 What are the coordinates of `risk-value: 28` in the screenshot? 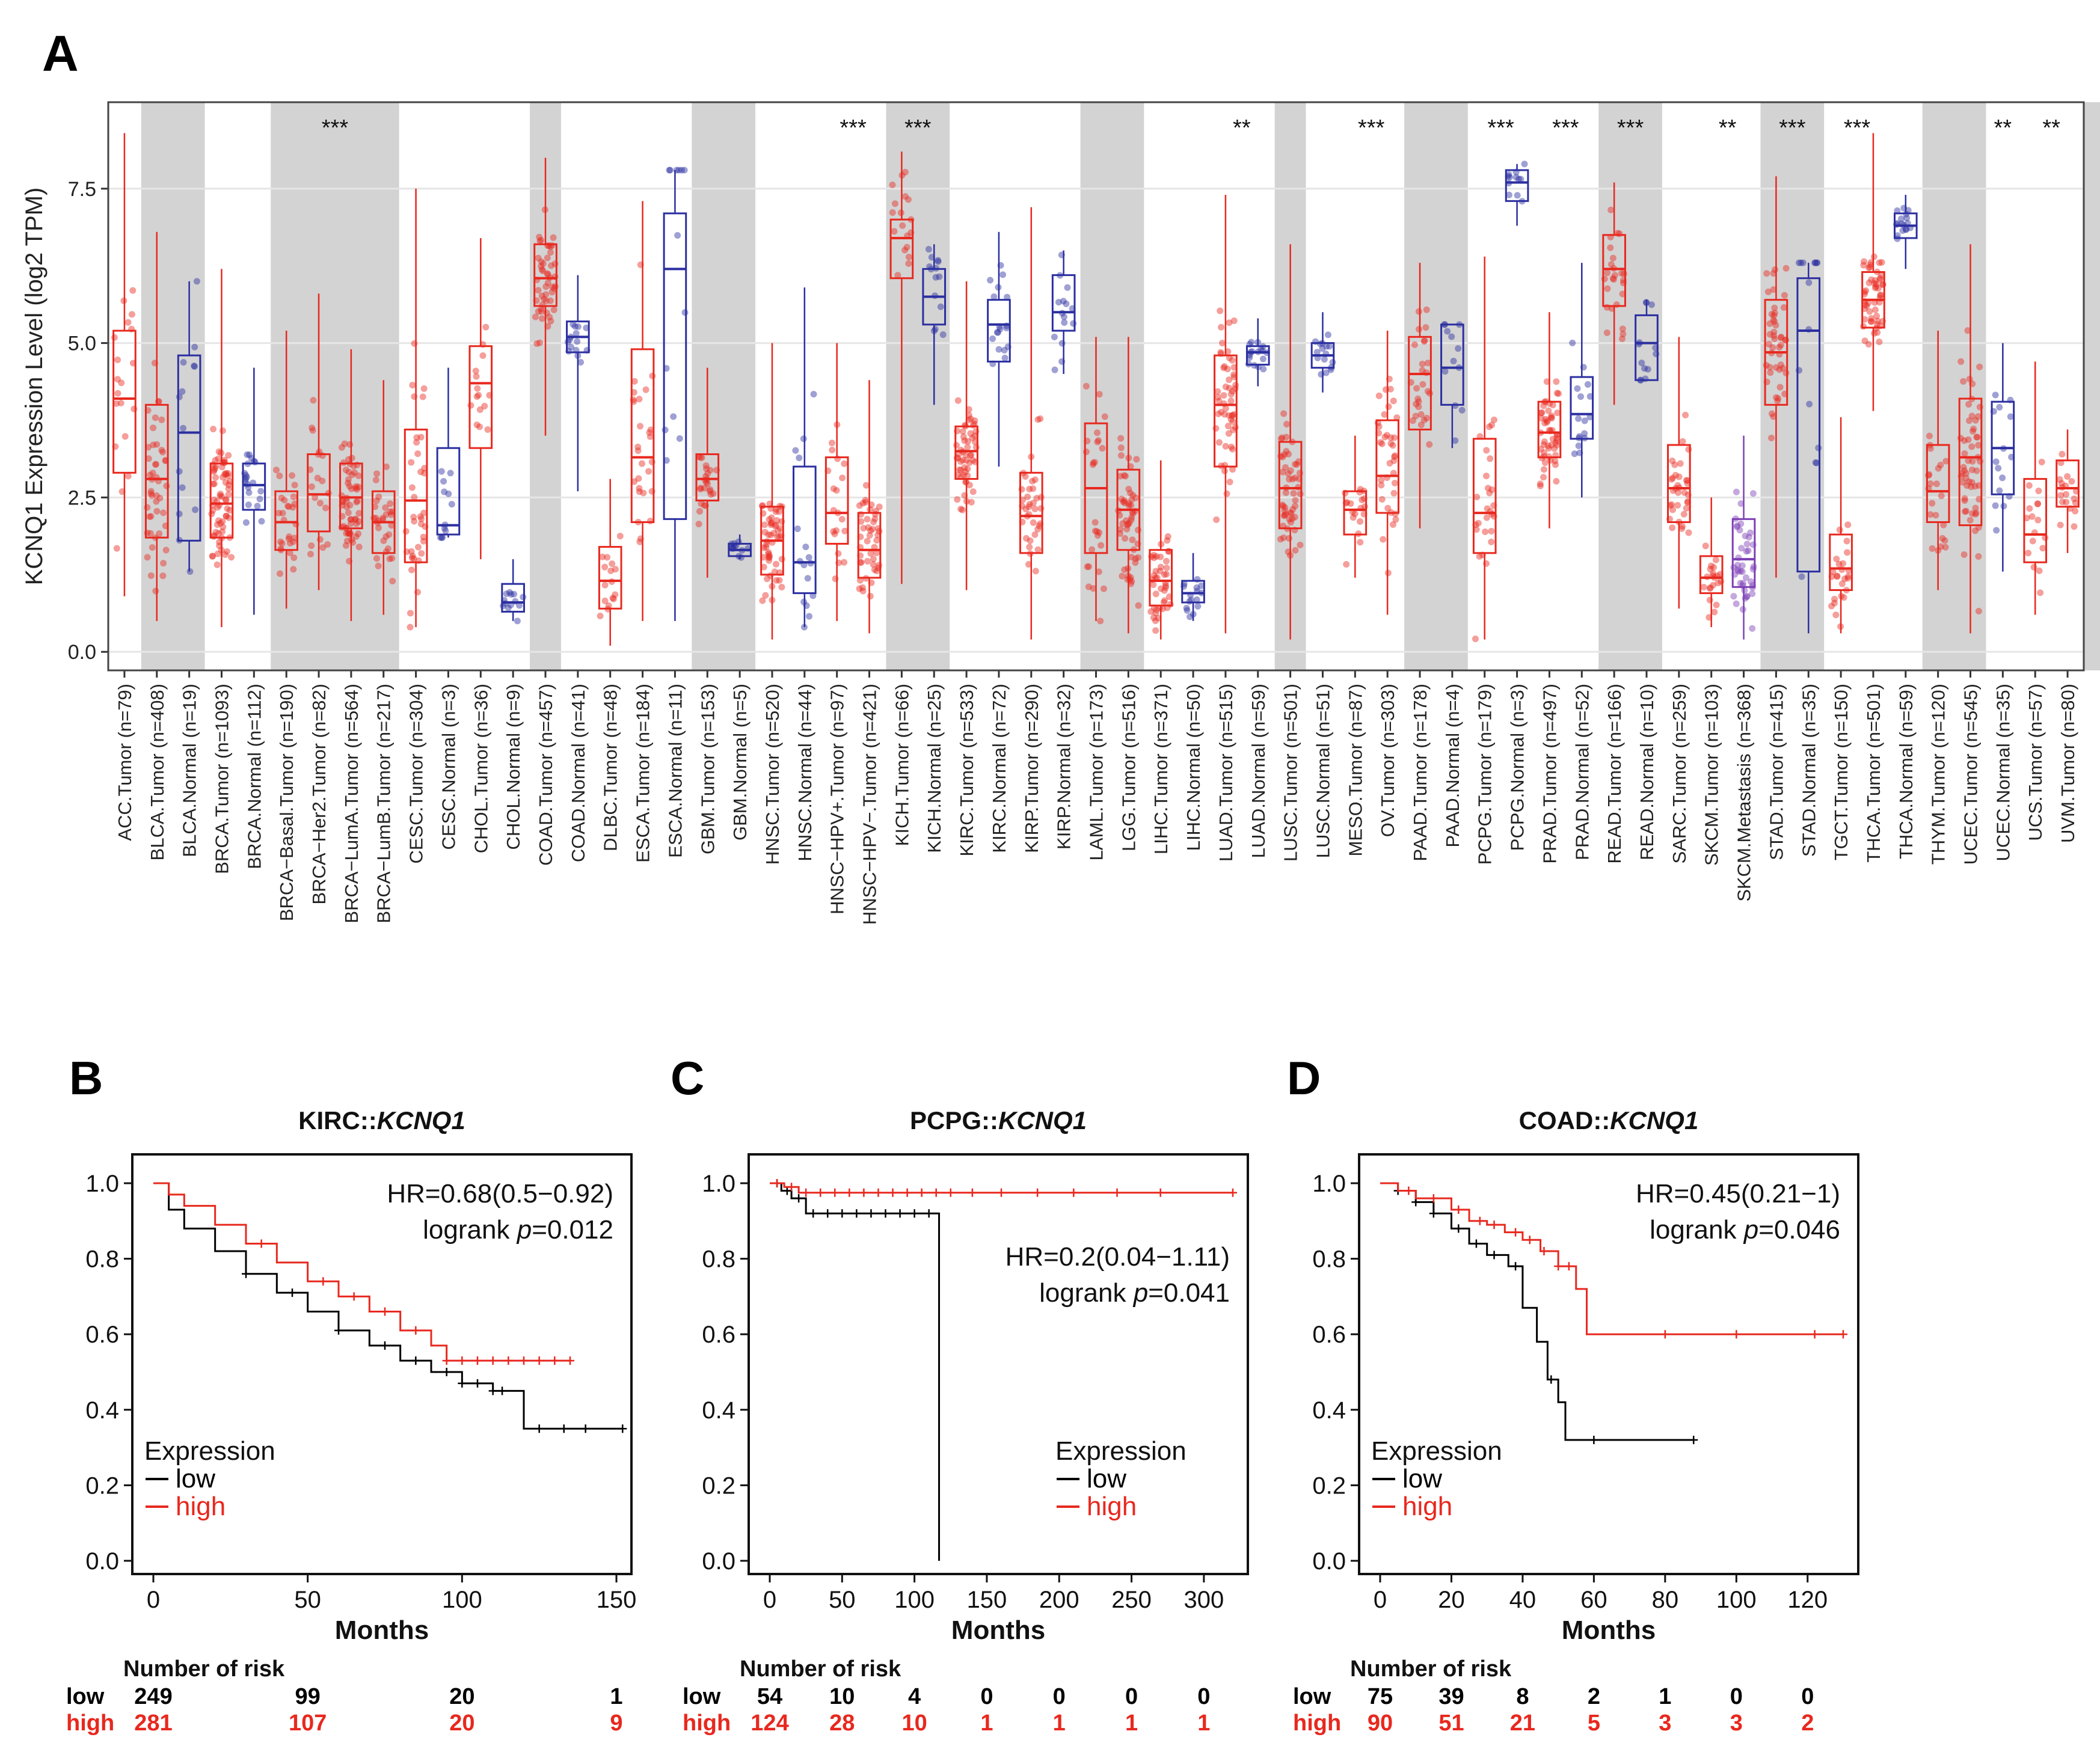 It's located at (842, 1723).